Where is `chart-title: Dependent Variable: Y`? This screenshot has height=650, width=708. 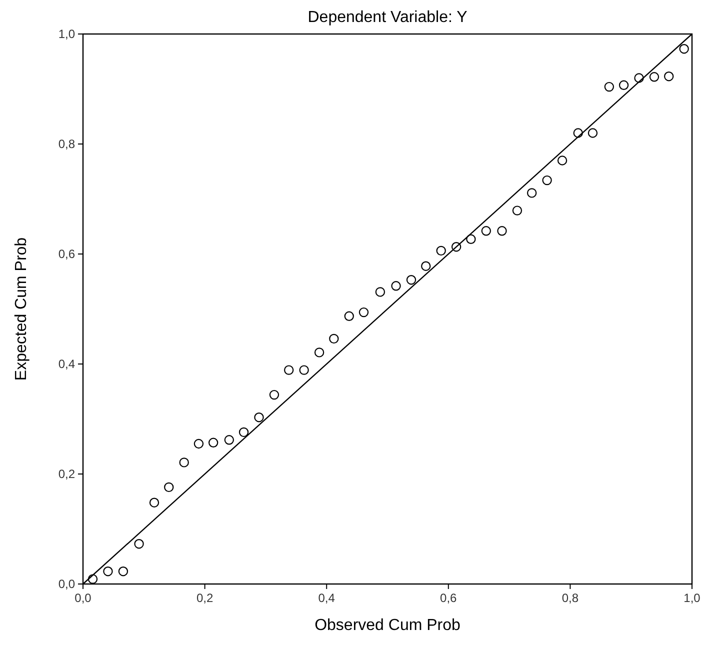
chart-title: Dependent Variable: Y is located at coordinates (388, 17).